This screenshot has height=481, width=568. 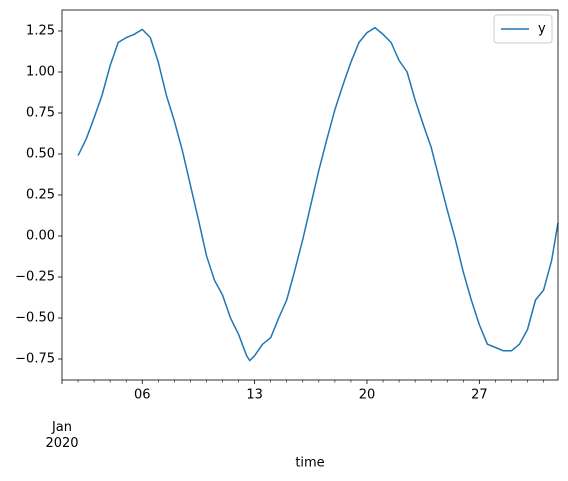 I want to click on x-axis-label: time, so click(x=309, y=463).